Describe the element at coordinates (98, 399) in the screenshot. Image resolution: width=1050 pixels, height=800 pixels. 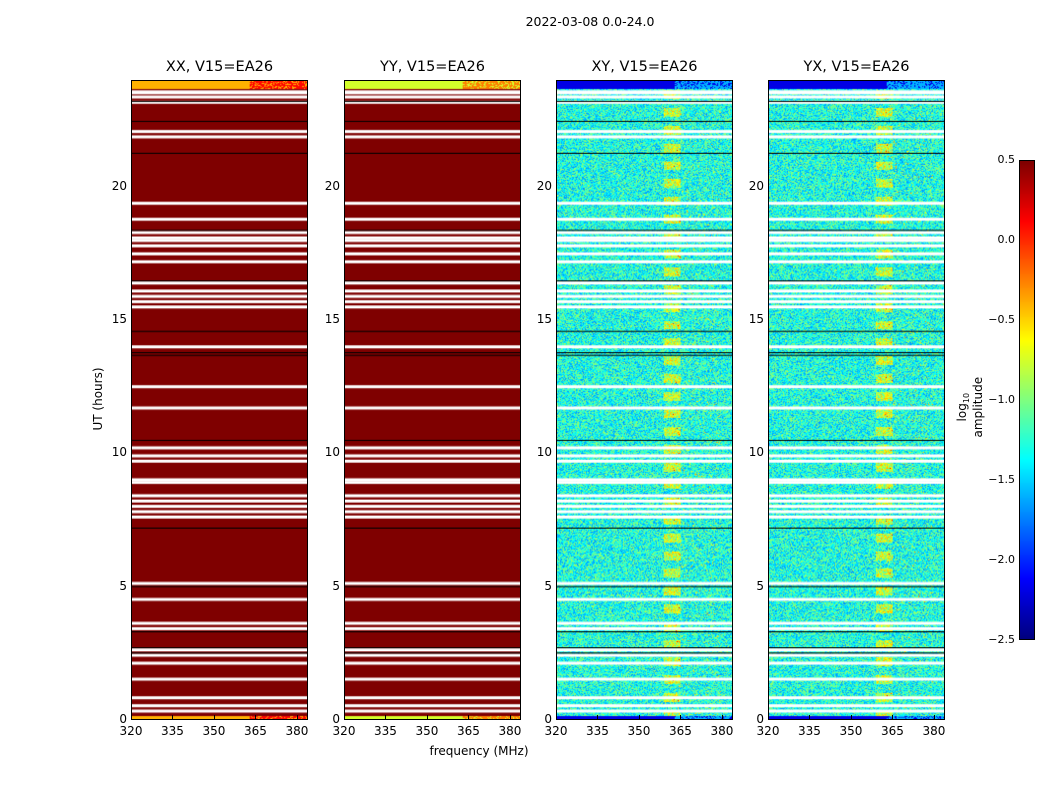
I see `y-axis-label: UT (hours)` at that location.